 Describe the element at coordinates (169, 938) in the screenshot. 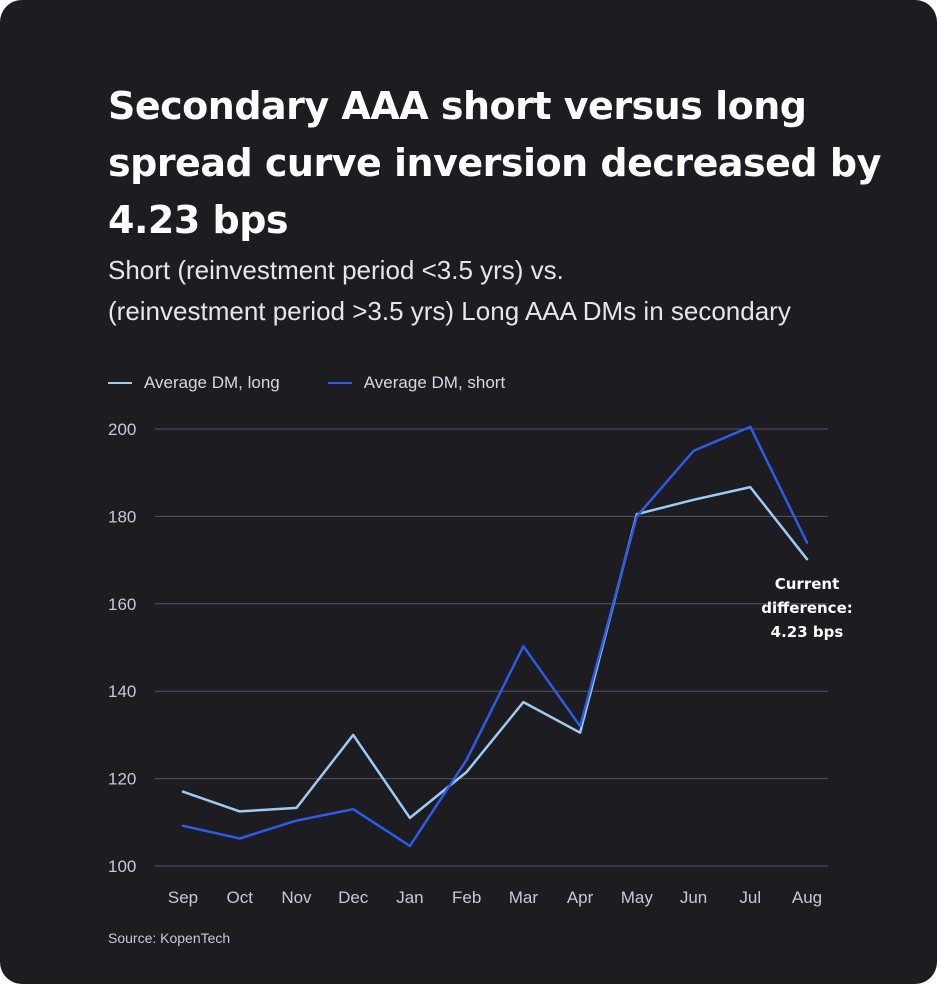

I see `source-note: Source: KopenTech` at that location.